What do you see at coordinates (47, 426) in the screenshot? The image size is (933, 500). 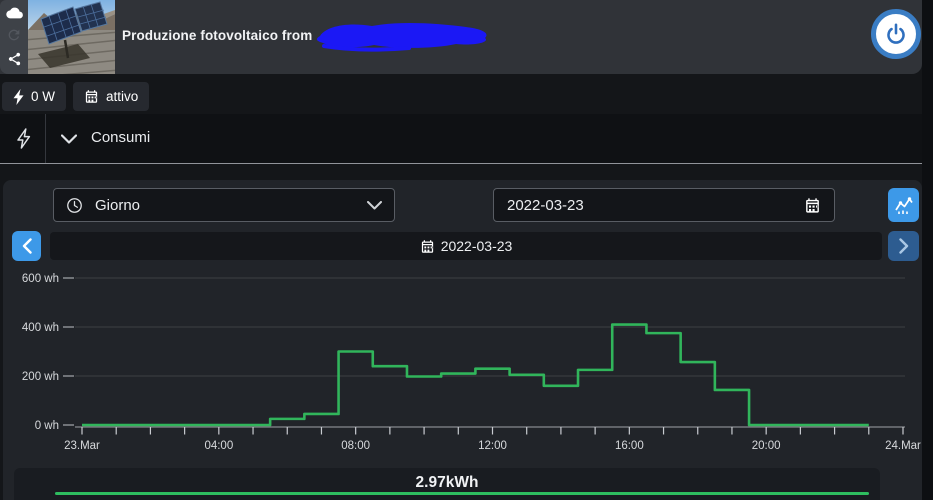 I see `svg-text: 0 wh` at bounding box center [47, 426].